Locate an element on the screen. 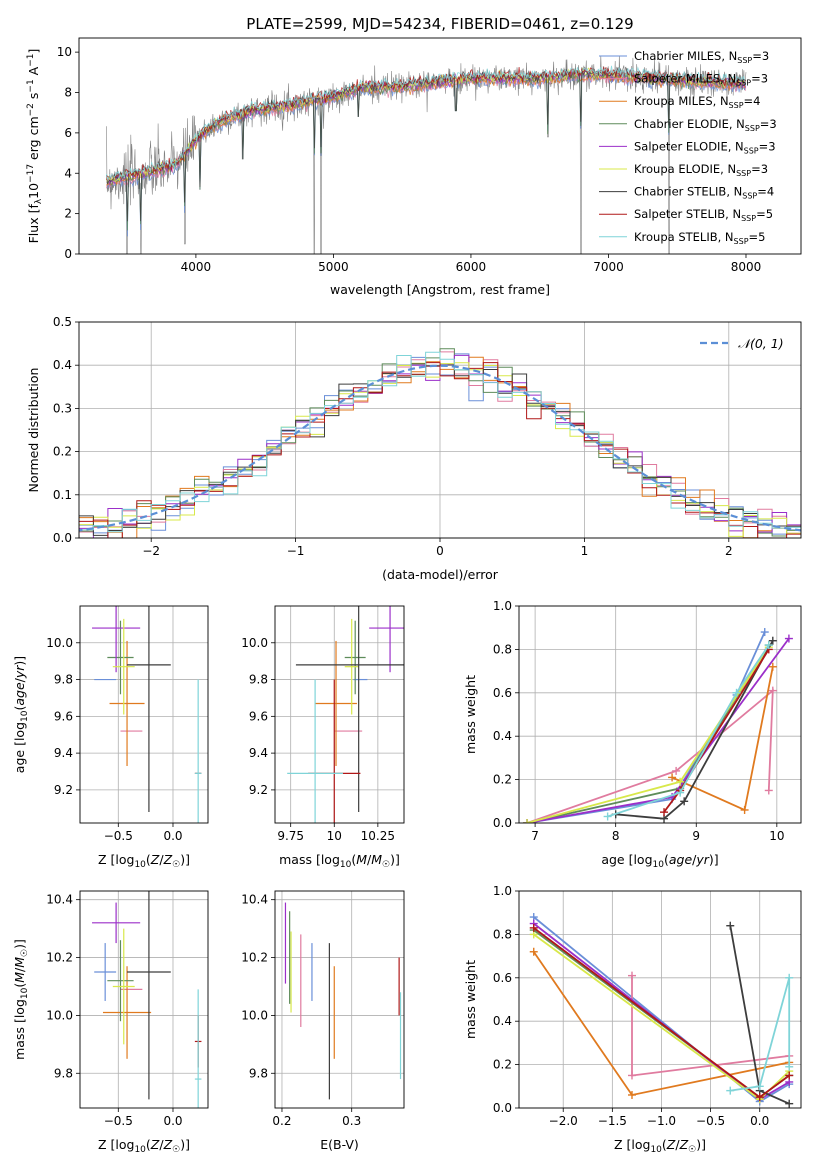 The image size is (819, 1170). y-tick-label: 0.0 is located at coordinates (502, 823).